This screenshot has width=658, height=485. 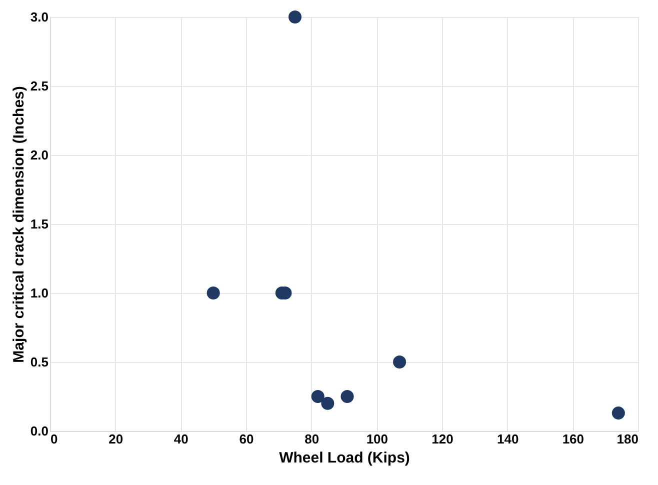 What do you see at coordinates (507, 439) in the screenshot?
I see `x-tick-label: 140` at bounding box center [507, 439].